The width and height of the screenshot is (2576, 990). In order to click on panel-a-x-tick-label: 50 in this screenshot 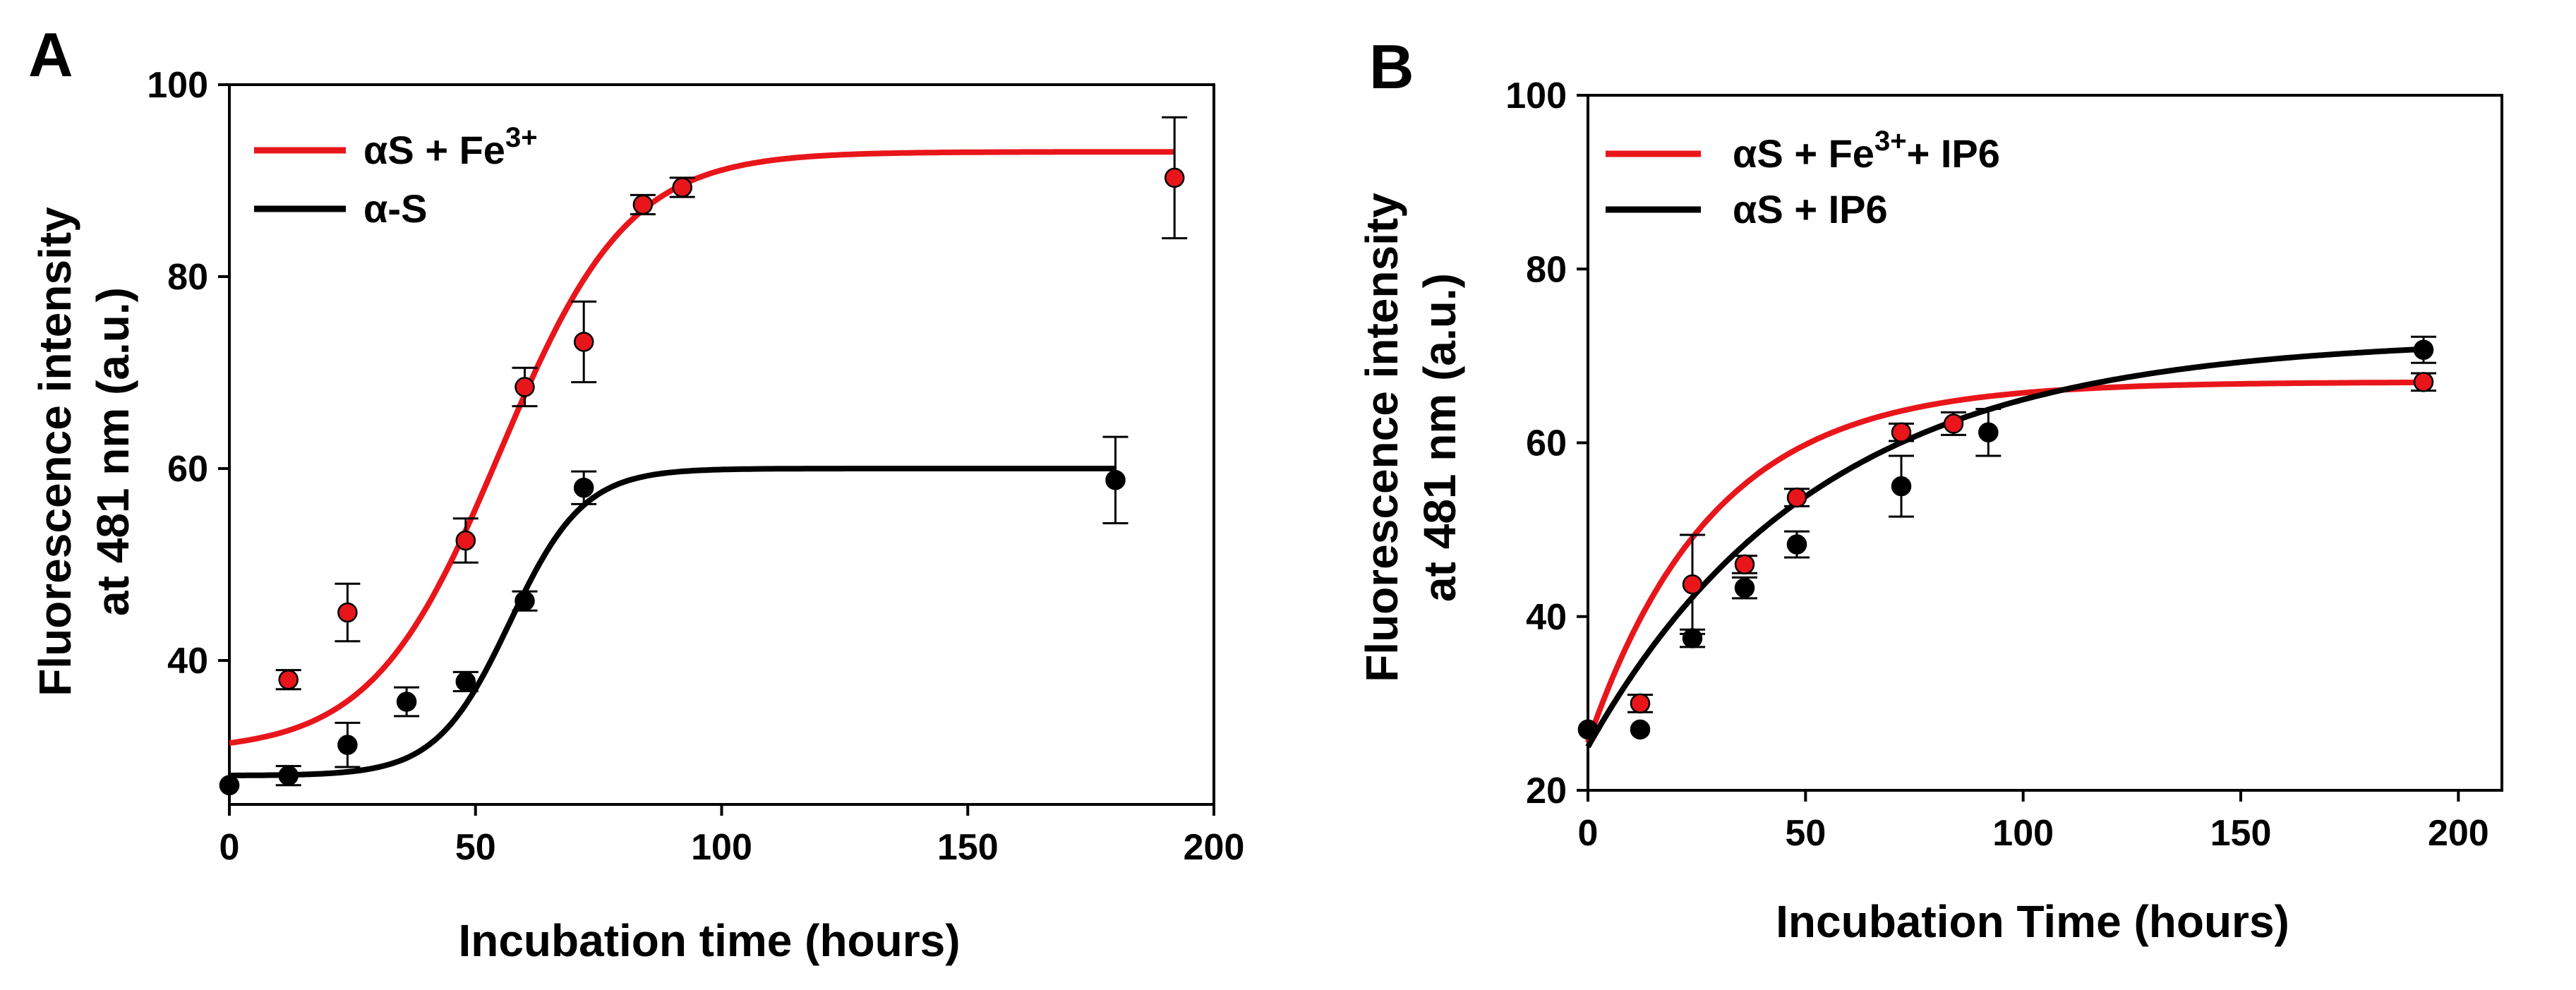, I will do `click(475, 847)`.